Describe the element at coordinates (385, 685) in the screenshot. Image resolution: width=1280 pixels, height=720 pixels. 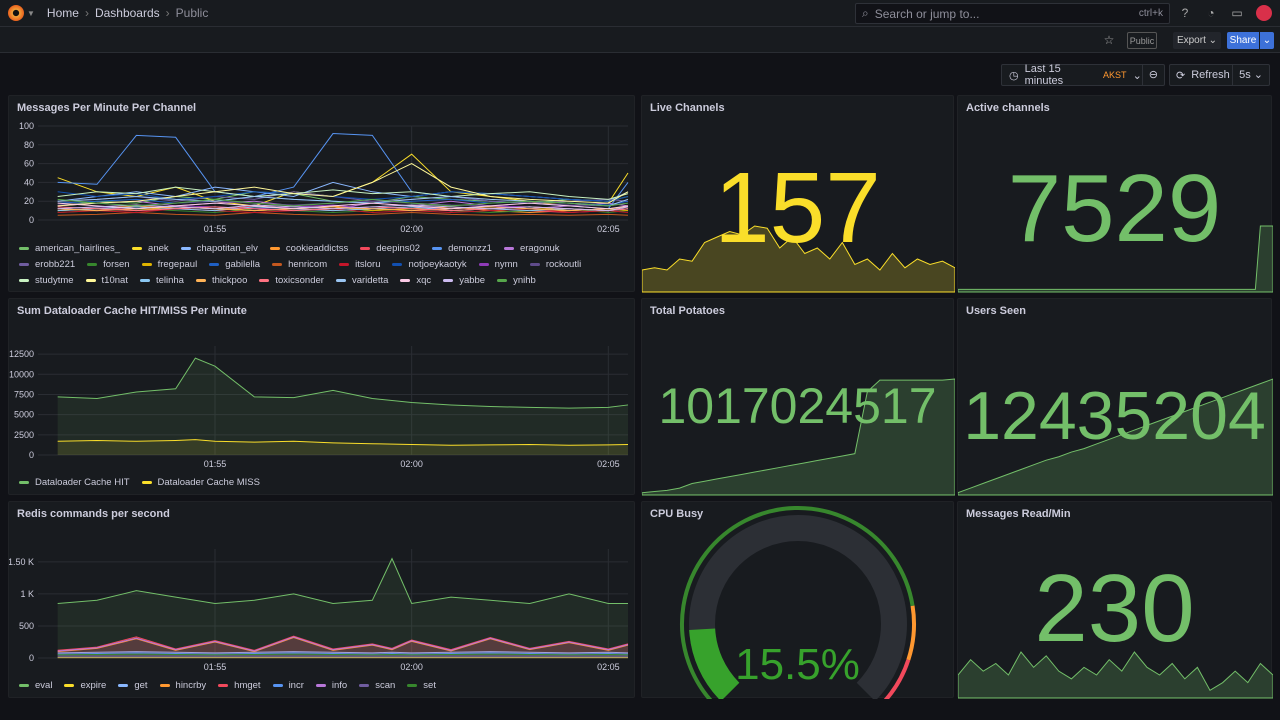
I see `legend-label: scan` at that location.